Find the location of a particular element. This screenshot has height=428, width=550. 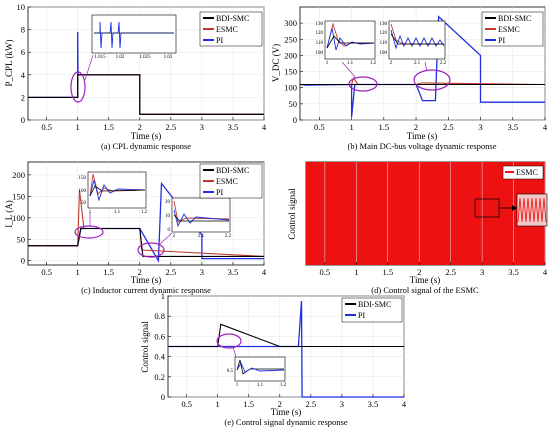

ytick-label: 300 is located at coordinates (290, 23).